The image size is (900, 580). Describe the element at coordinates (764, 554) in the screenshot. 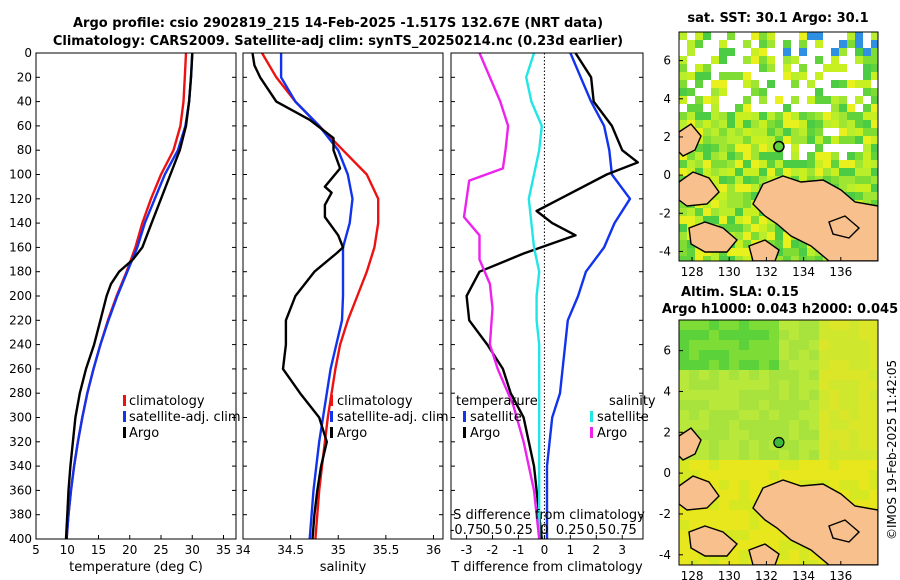

I see `land-mass` at that location.